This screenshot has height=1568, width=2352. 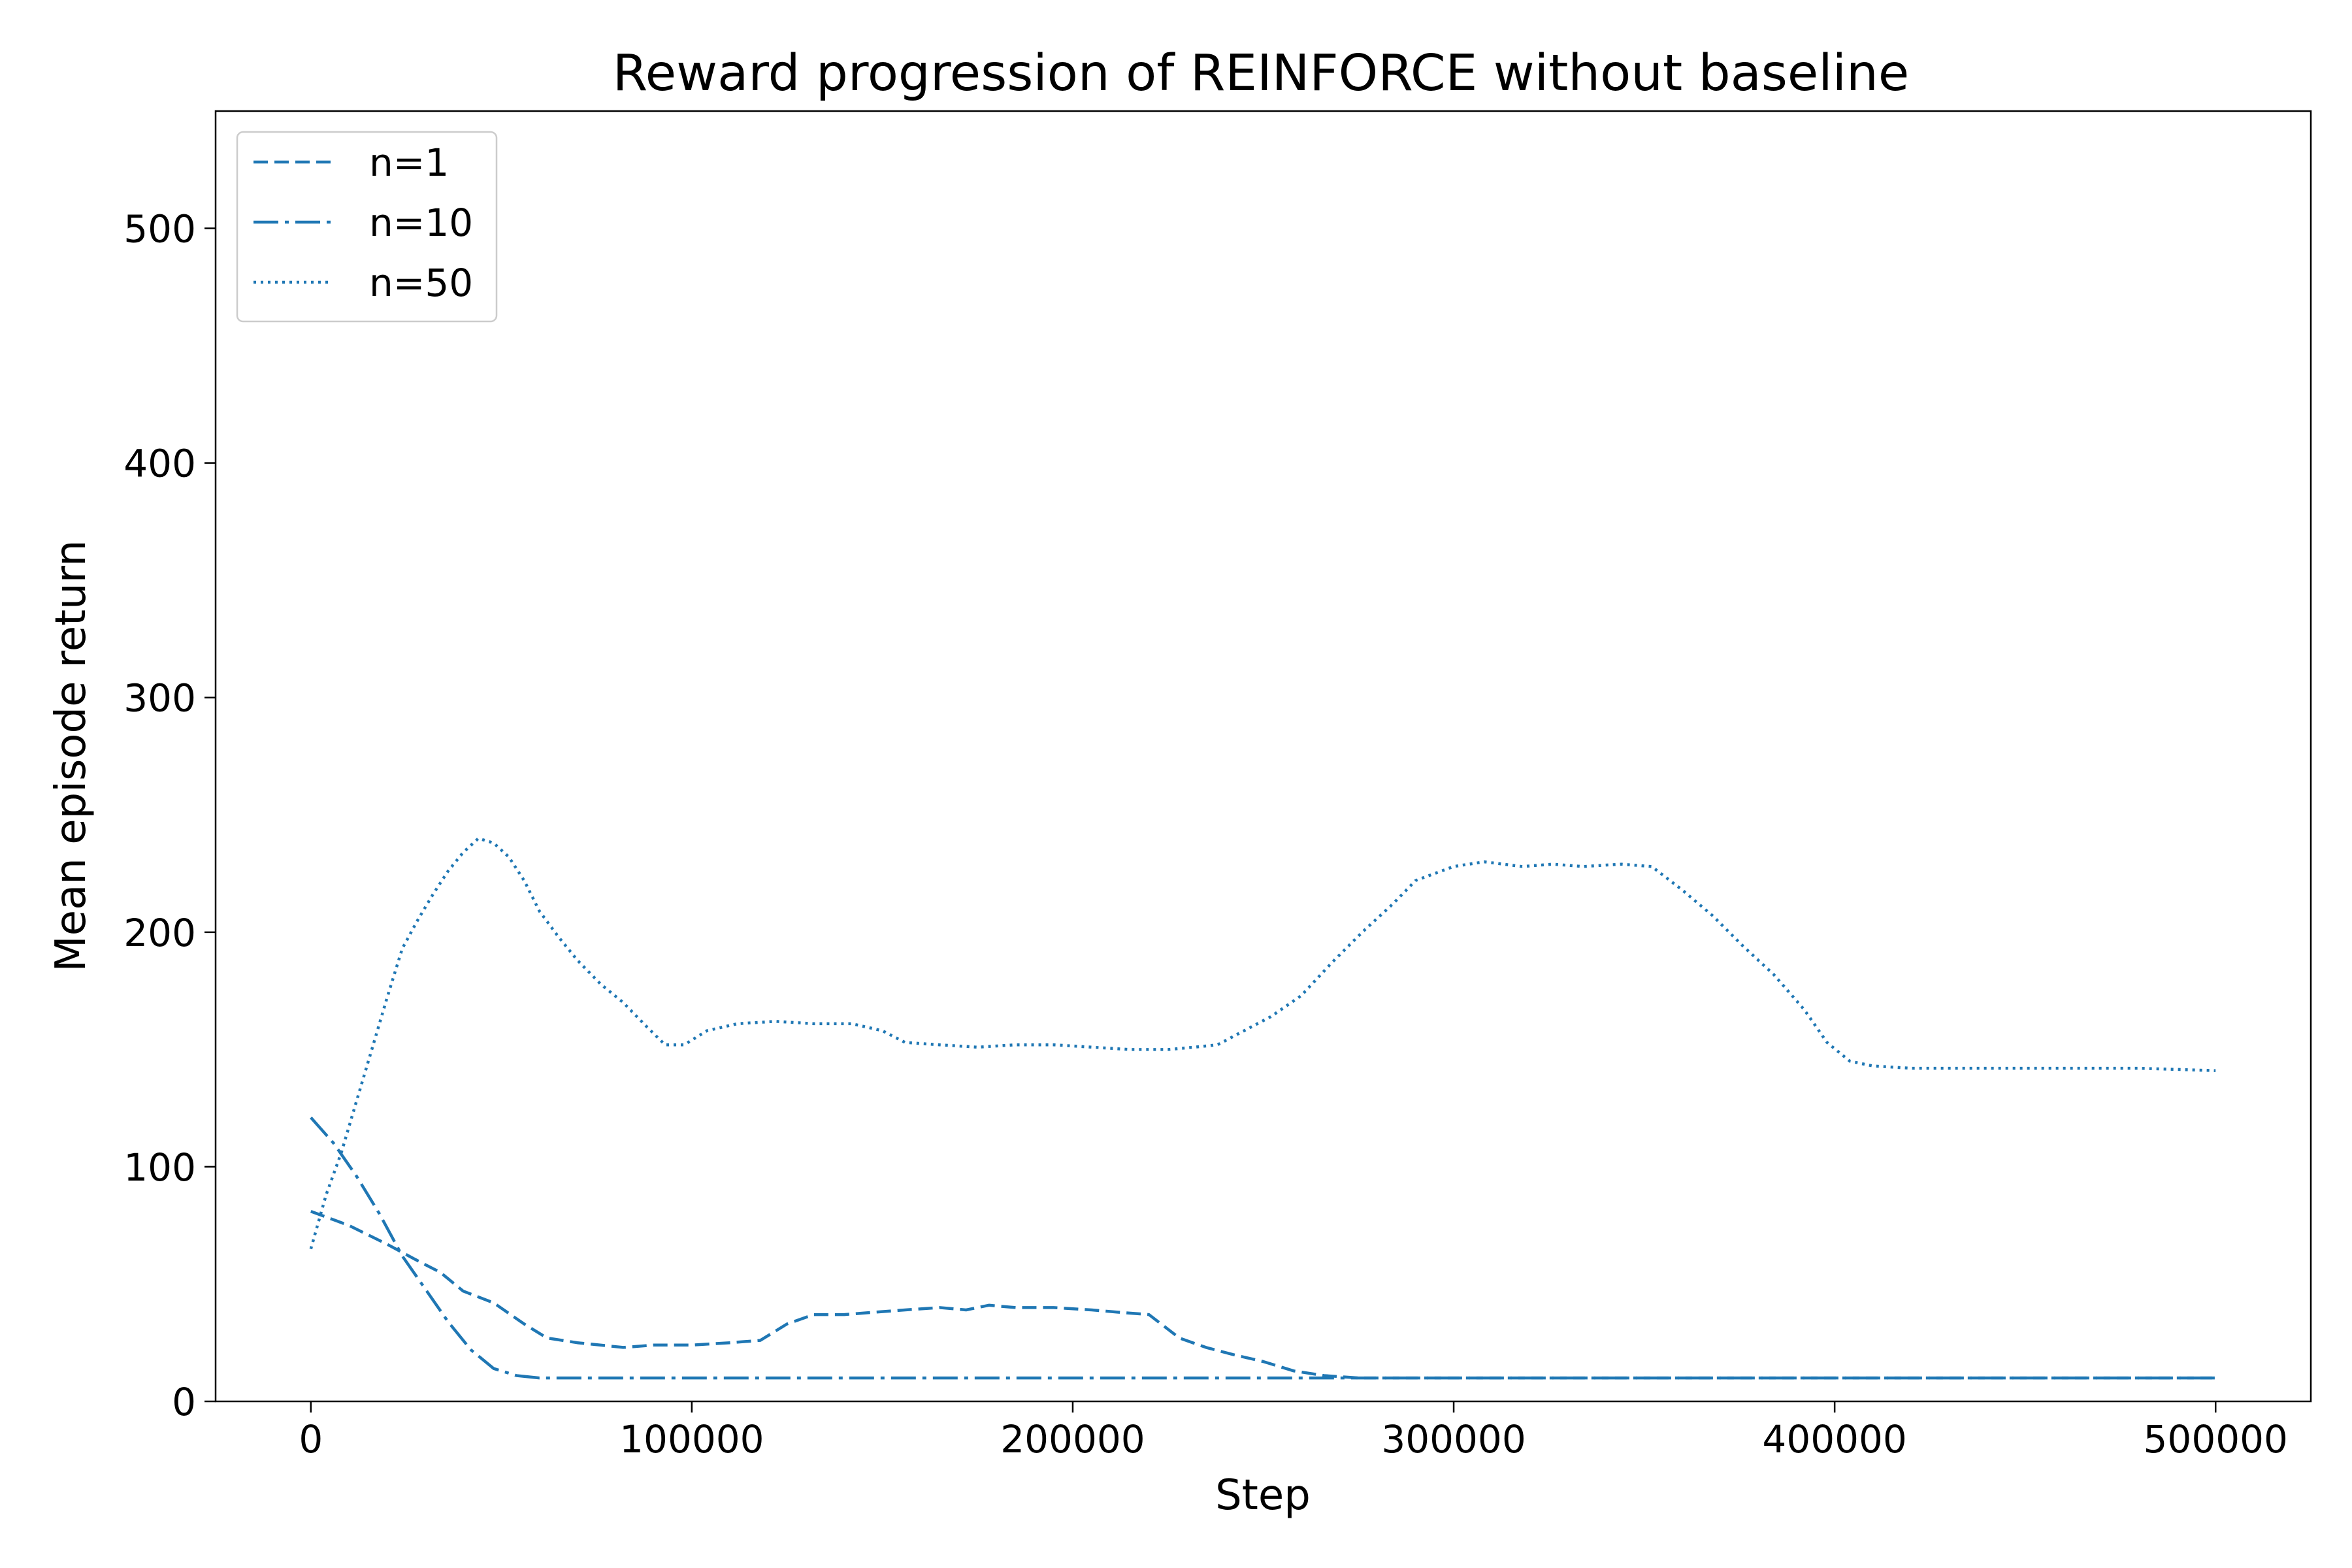 I want to click on x-tick-label-1: 100000, so click(x=691, y=1439).